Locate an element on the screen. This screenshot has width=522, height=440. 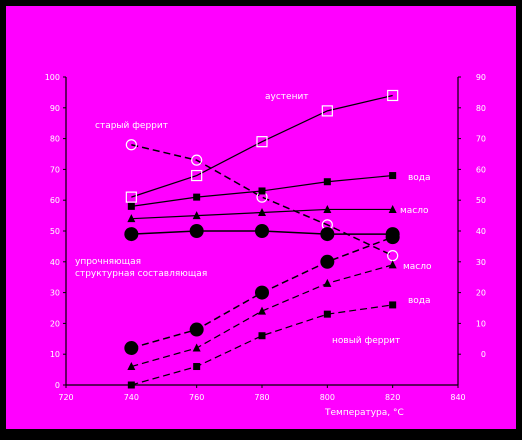
y-left-tick-label: 30 is located at coordinates (55, 293).